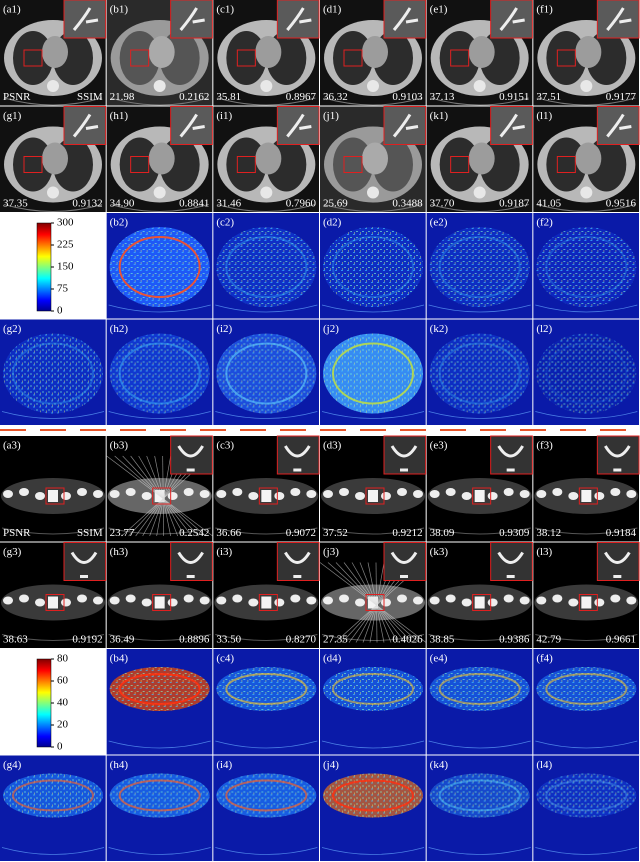  What do you see at coordinates (514, 204) in the screenshot?
I see `ssim: 0.9187` at bounding box center [514, 204].